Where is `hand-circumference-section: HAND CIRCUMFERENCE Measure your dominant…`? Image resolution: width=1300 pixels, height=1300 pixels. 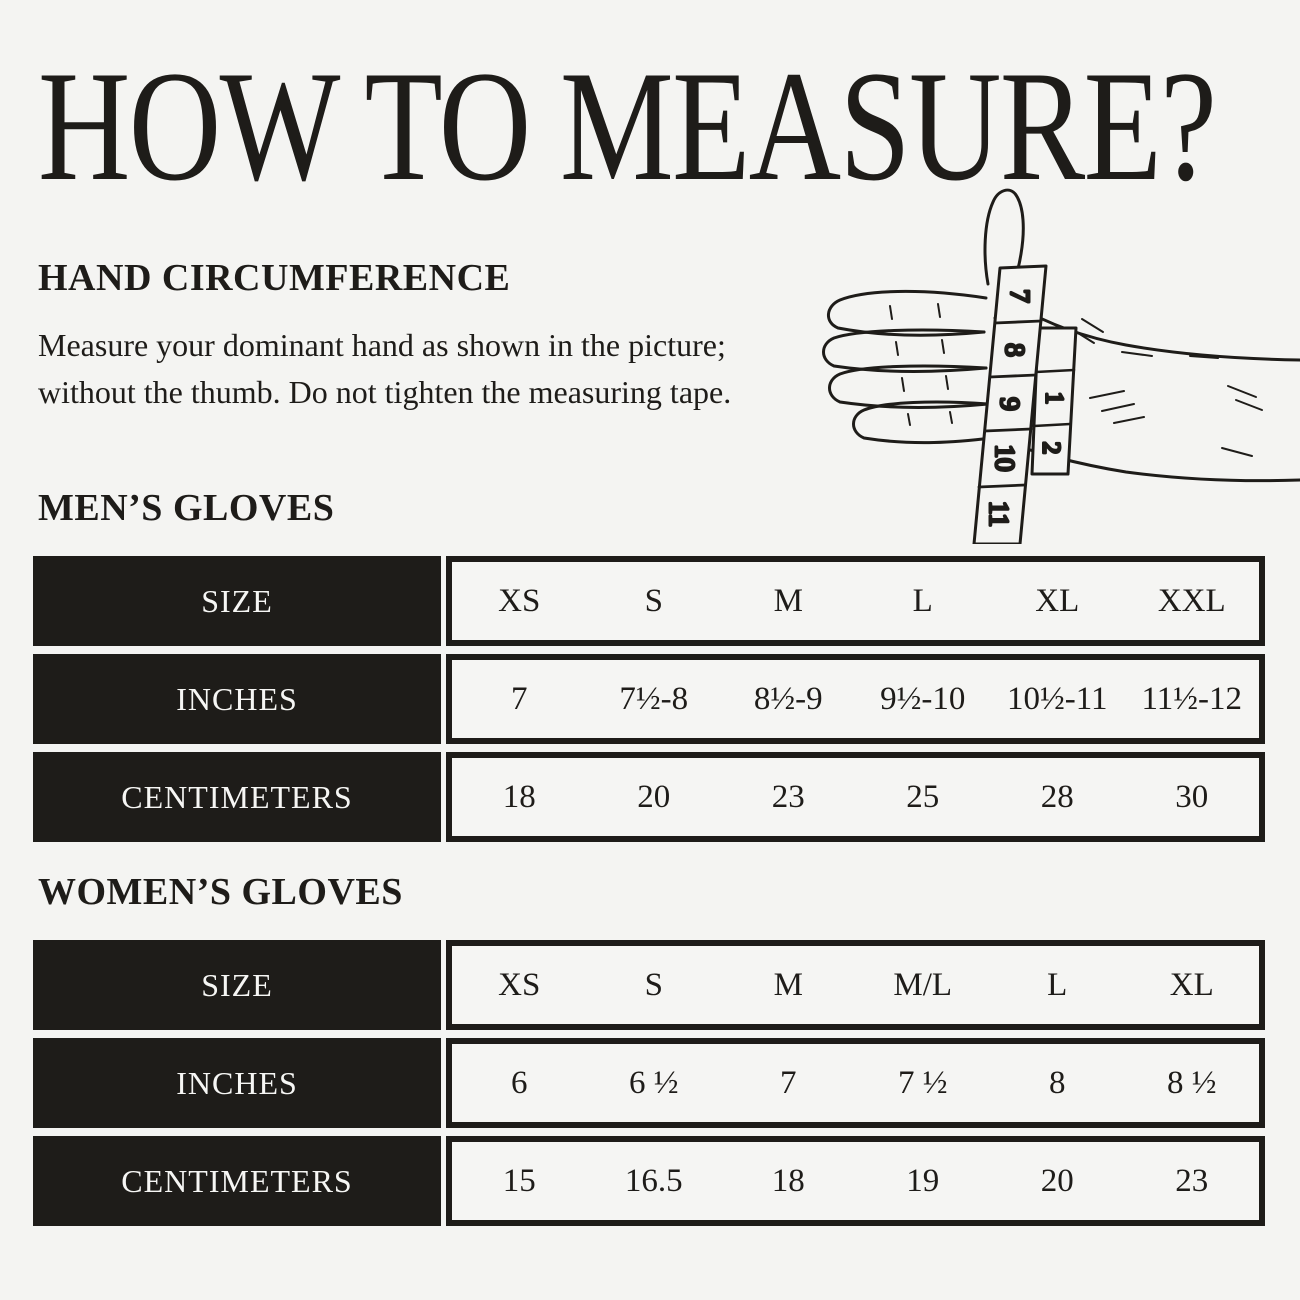 hand-circumference-section: HAND CIRCUMFERENCE Measure your dominant… is located at coordinates (393, 336).